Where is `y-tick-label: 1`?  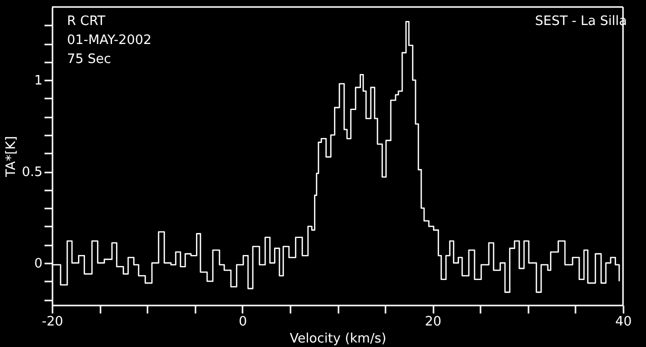
y-tick-label: 1 is located at coordinates (38, 81).